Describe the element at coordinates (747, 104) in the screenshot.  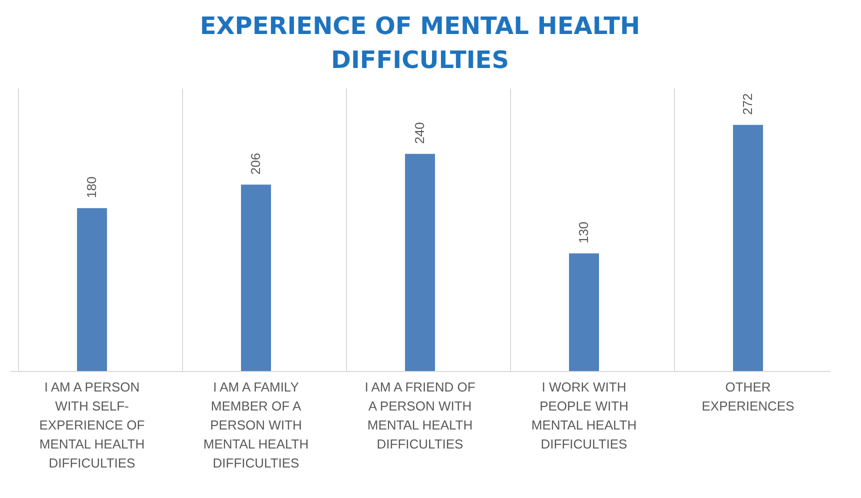
I see `data-label: 272` at that location.